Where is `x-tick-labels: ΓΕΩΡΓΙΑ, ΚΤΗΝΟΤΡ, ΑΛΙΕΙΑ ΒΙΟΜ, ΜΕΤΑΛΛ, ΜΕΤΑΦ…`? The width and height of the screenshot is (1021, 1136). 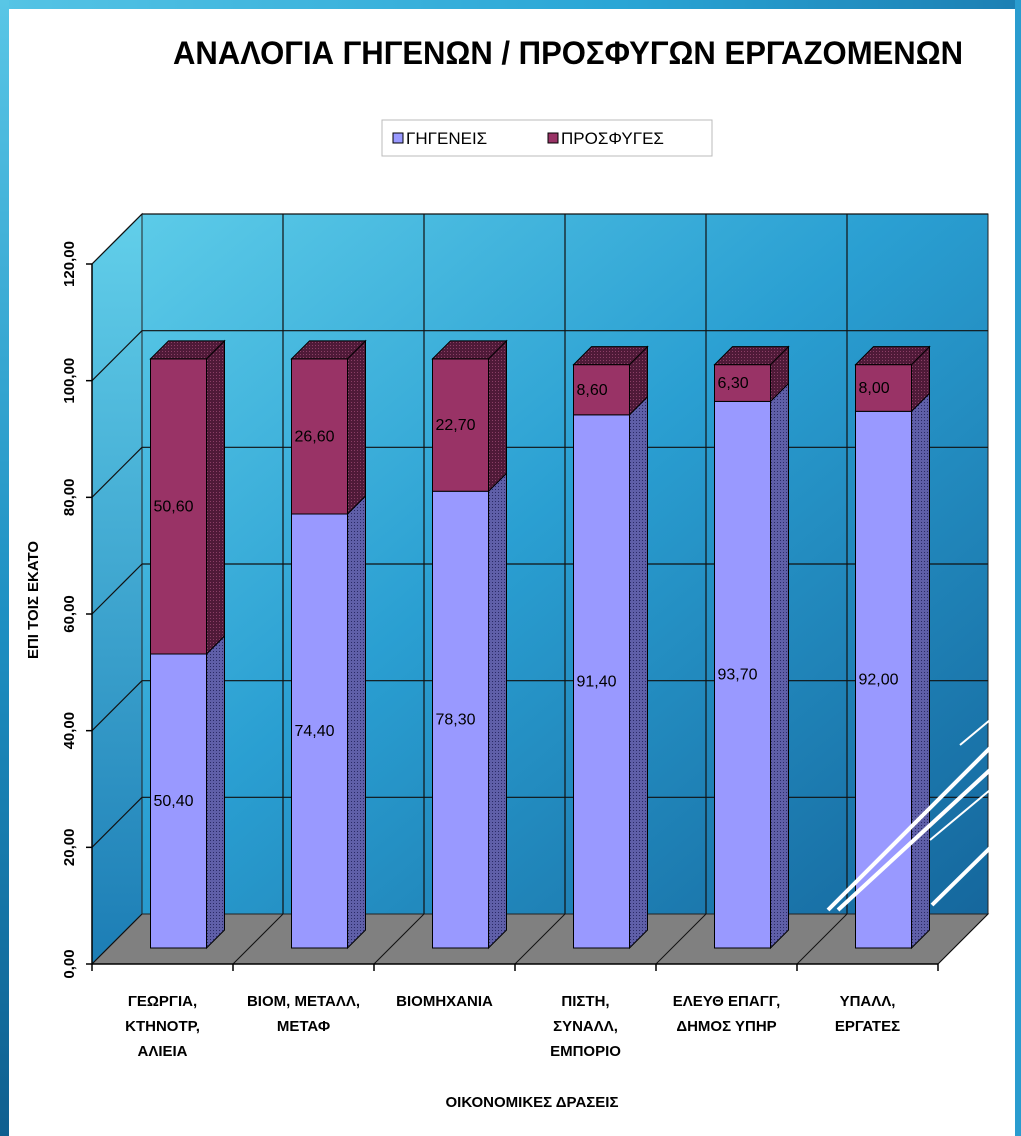
x-tick-labels: ΓΕΩΡΓΙΑ, ΚΤΗΝΟΤΡ, ΑΛΙΕΙΑ ΒΙΟΜ, ΜΕΤΑΛΛ, ΜΕΤΑΦ… is located at coordinates (512, 1026).